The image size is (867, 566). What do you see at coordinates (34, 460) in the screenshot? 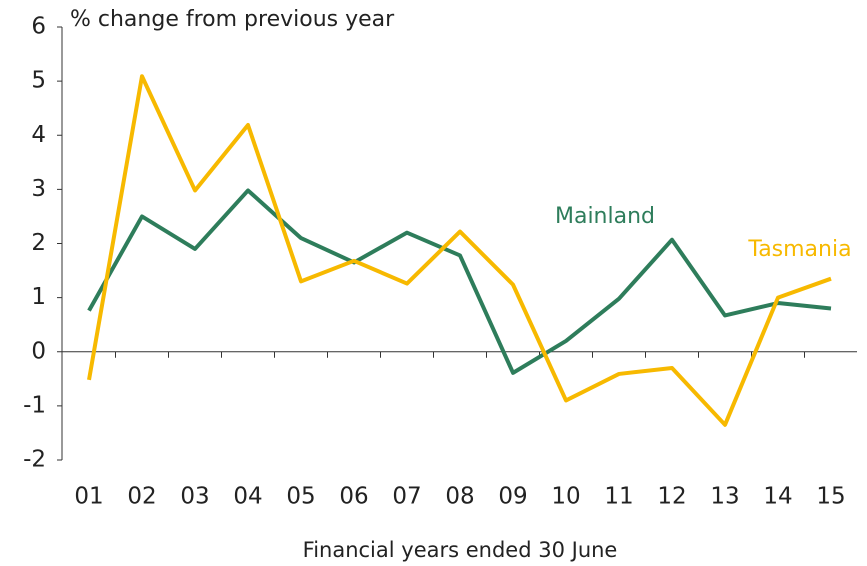
I see `y-tick-label: -2` at bounding box center [34, 460].